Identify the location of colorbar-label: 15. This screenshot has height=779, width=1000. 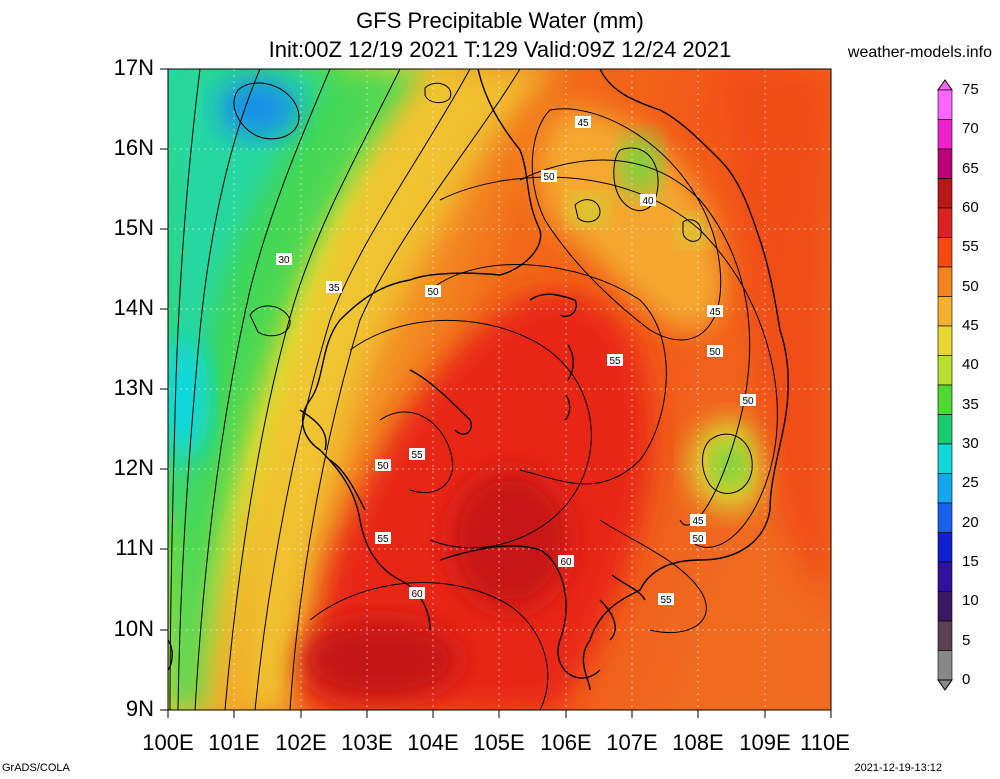
(970, 561).